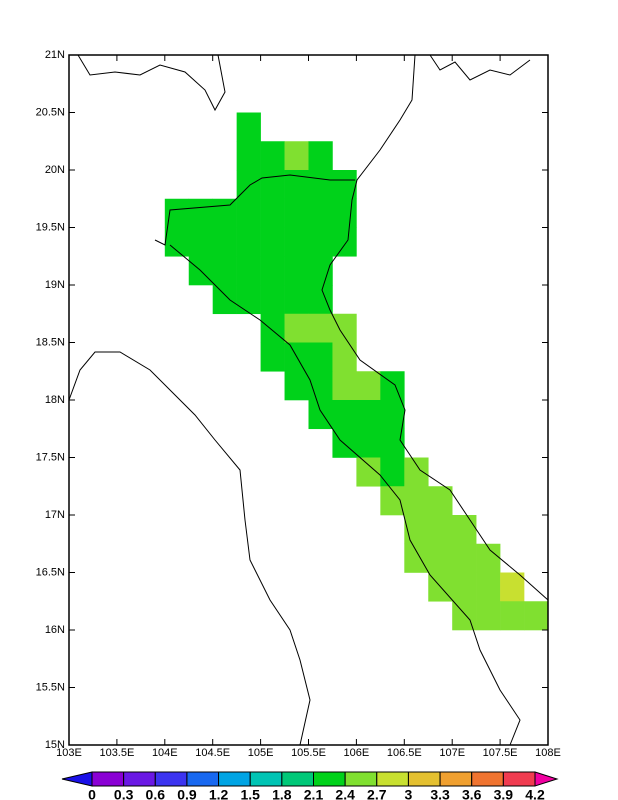  I want to click on x-tick-label: 103E, so click(69, 753).